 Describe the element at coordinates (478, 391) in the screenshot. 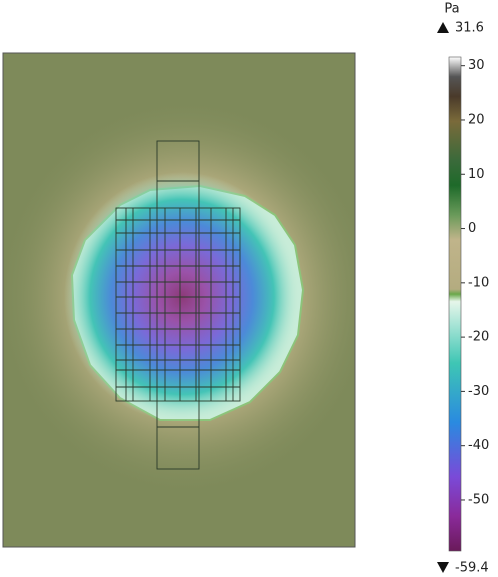

I see `colorbar-tick-label: -30` at that location.